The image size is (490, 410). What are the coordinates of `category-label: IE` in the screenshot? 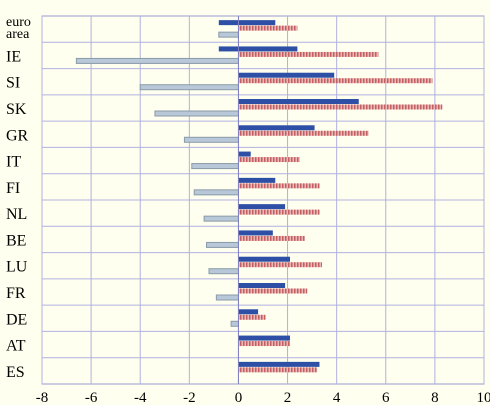 It's located at (13, 56).